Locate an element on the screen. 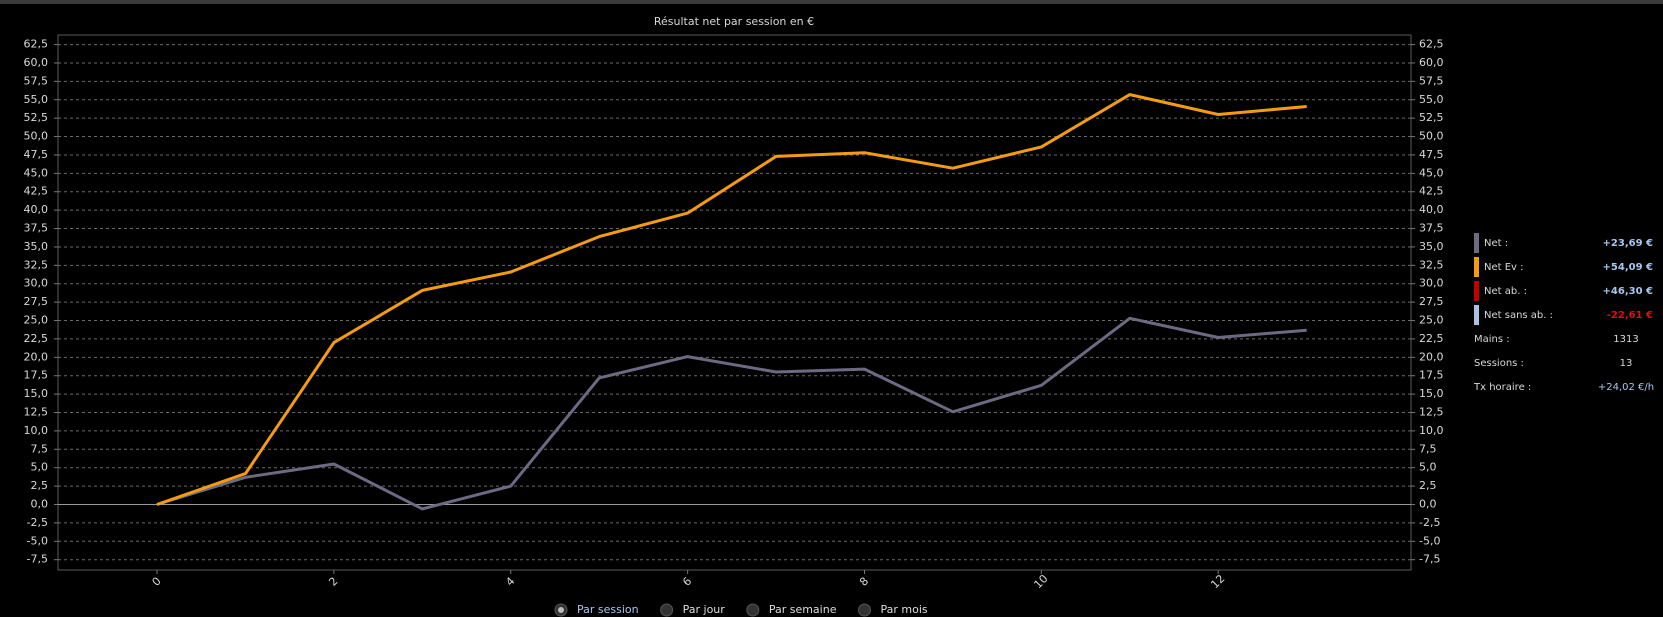  y-tick-label: 35,0 is located at coordinates (36, 246).